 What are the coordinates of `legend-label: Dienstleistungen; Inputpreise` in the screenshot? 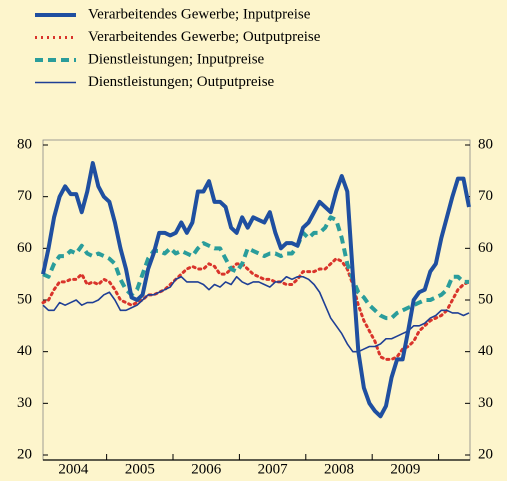 It's located at (176, 59).